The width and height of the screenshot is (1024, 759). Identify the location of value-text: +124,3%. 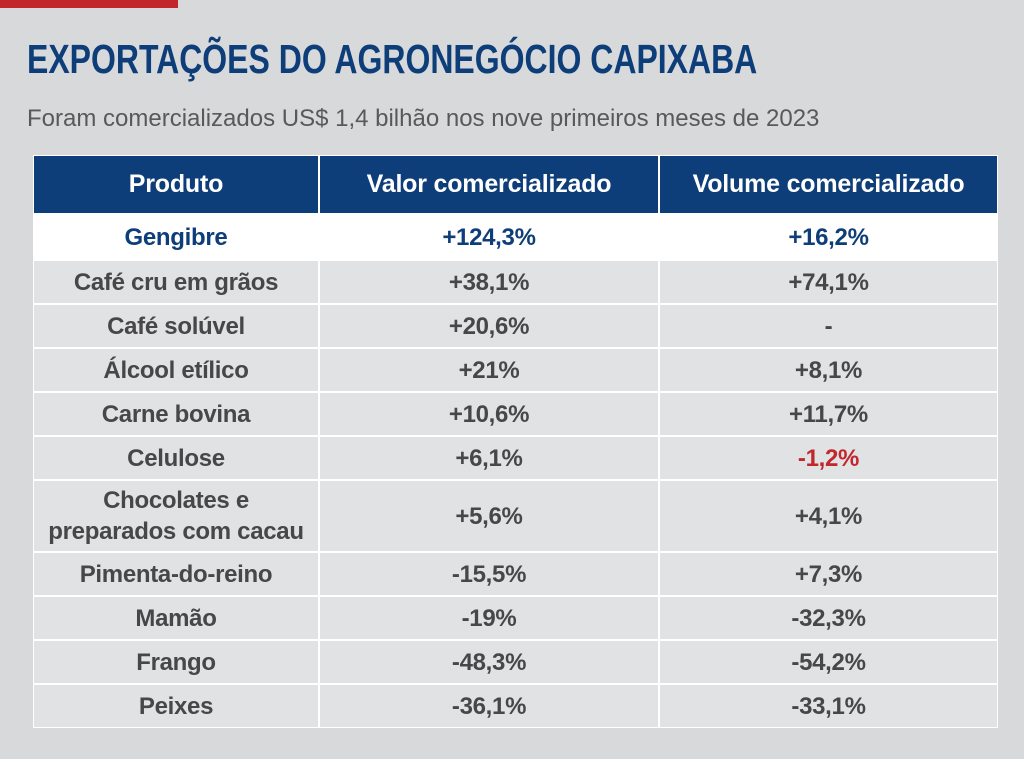
(489, 237).